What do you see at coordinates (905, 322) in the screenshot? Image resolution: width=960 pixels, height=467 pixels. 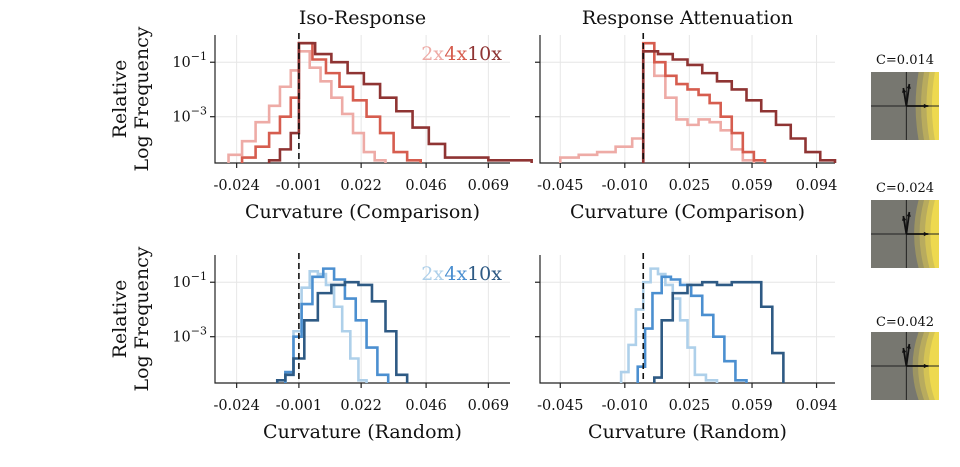 I see `inset-label: C=0.042` at bounding box center [905, 322].